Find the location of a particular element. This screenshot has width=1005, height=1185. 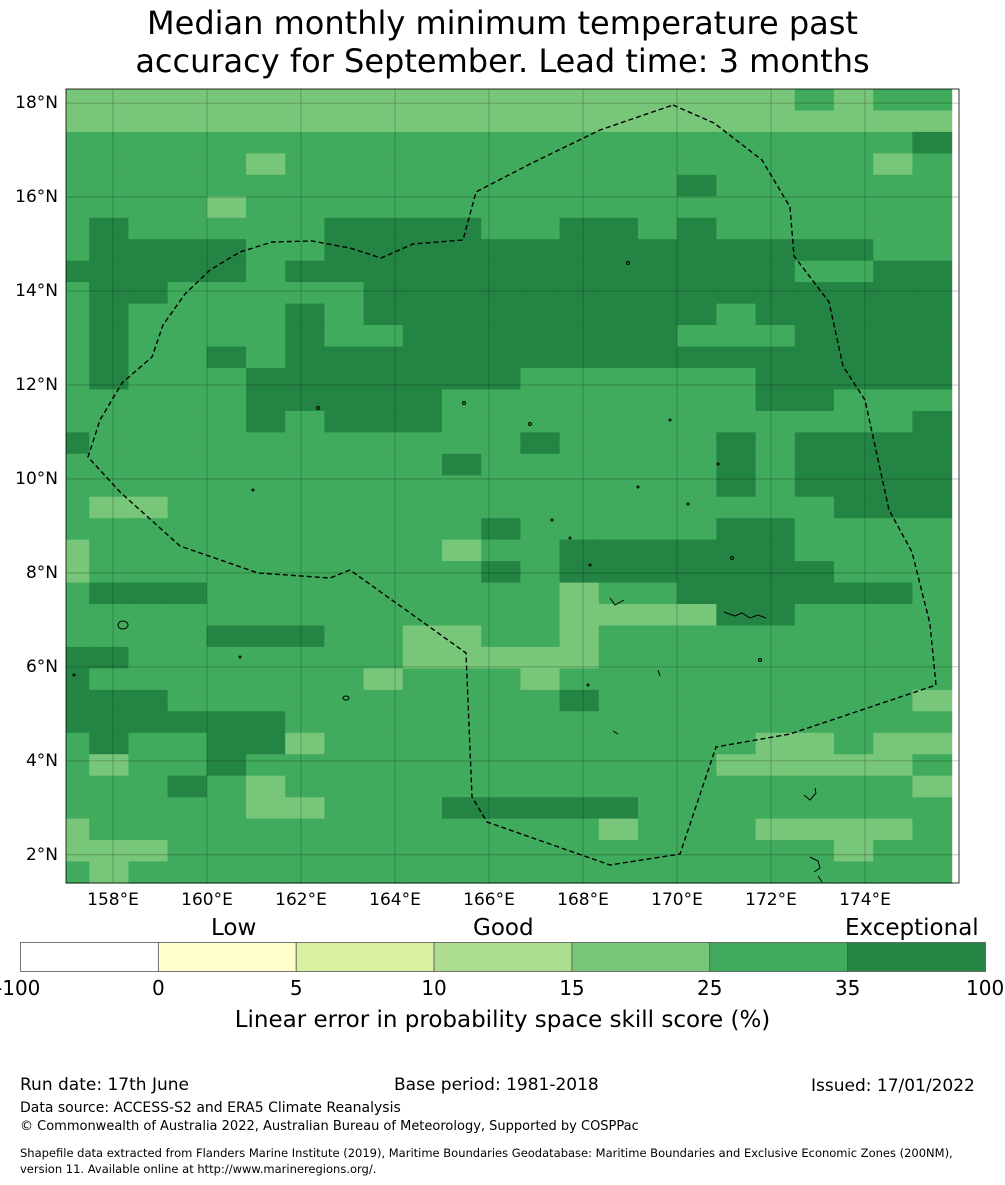

issued-date: Issued: 17/01/2022 is located at coordinates (893, 1086).